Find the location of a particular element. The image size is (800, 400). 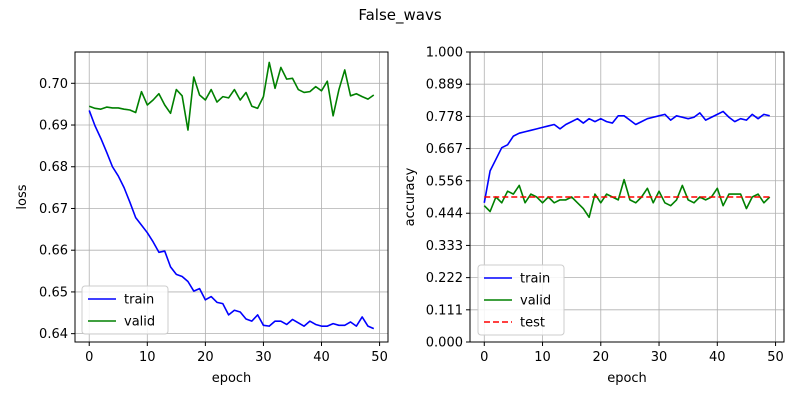

y-tick-label: 0.444 is located at coordinates (444, 214).